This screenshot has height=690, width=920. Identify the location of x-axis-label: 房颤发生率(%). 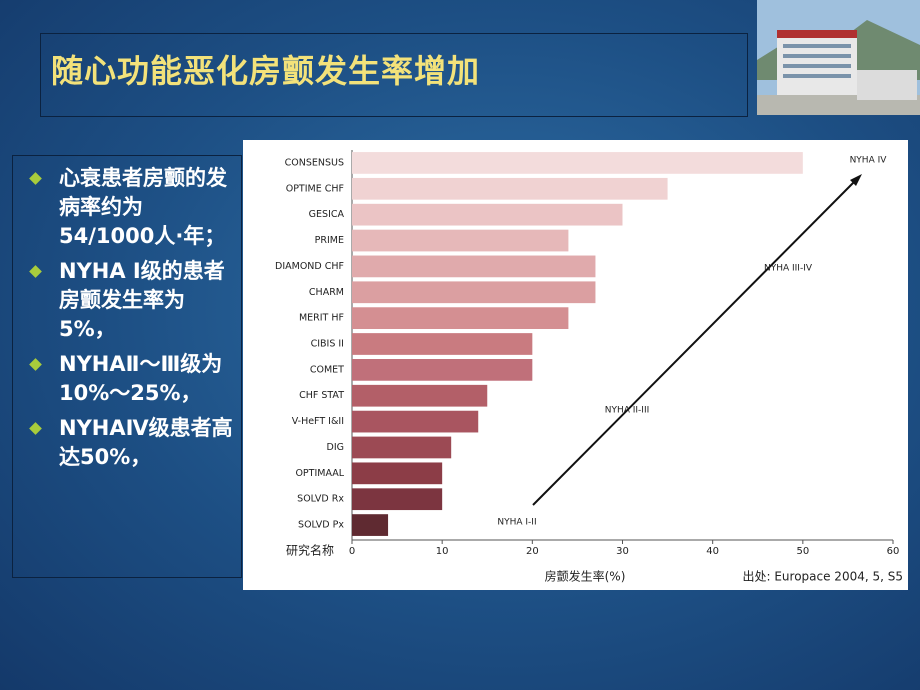
(585, 576).